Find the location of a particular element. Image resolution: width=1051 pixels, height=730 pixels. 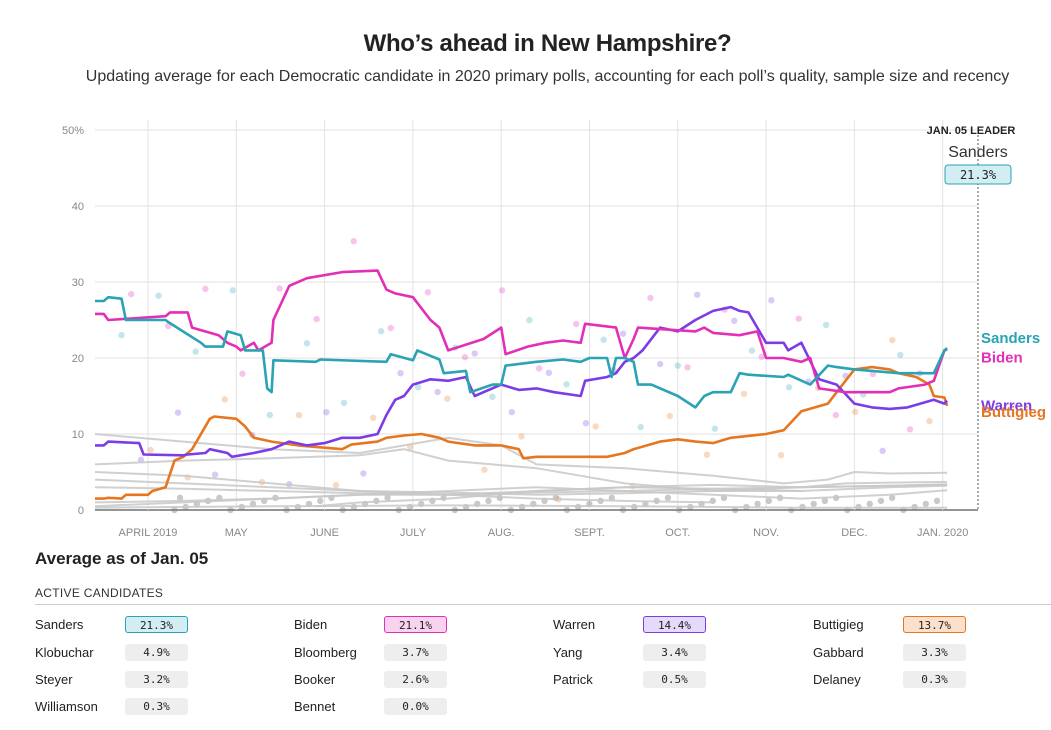

candidate-name: Williamson is located at coordinates (66, 706).